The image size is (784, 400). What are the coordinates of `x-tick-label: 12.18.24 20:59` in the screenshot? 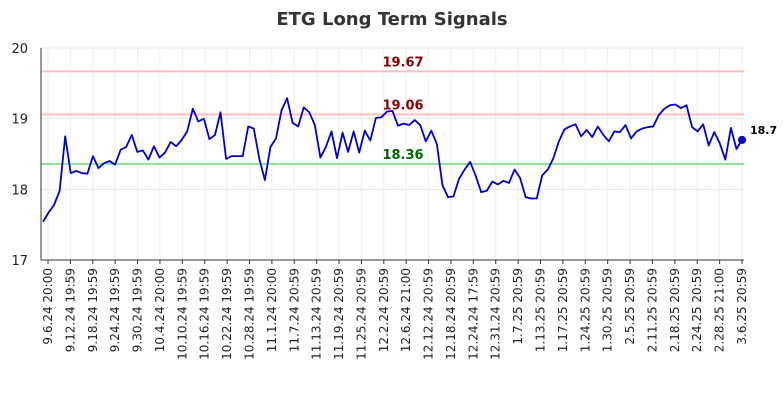 It's located at (451, 314).